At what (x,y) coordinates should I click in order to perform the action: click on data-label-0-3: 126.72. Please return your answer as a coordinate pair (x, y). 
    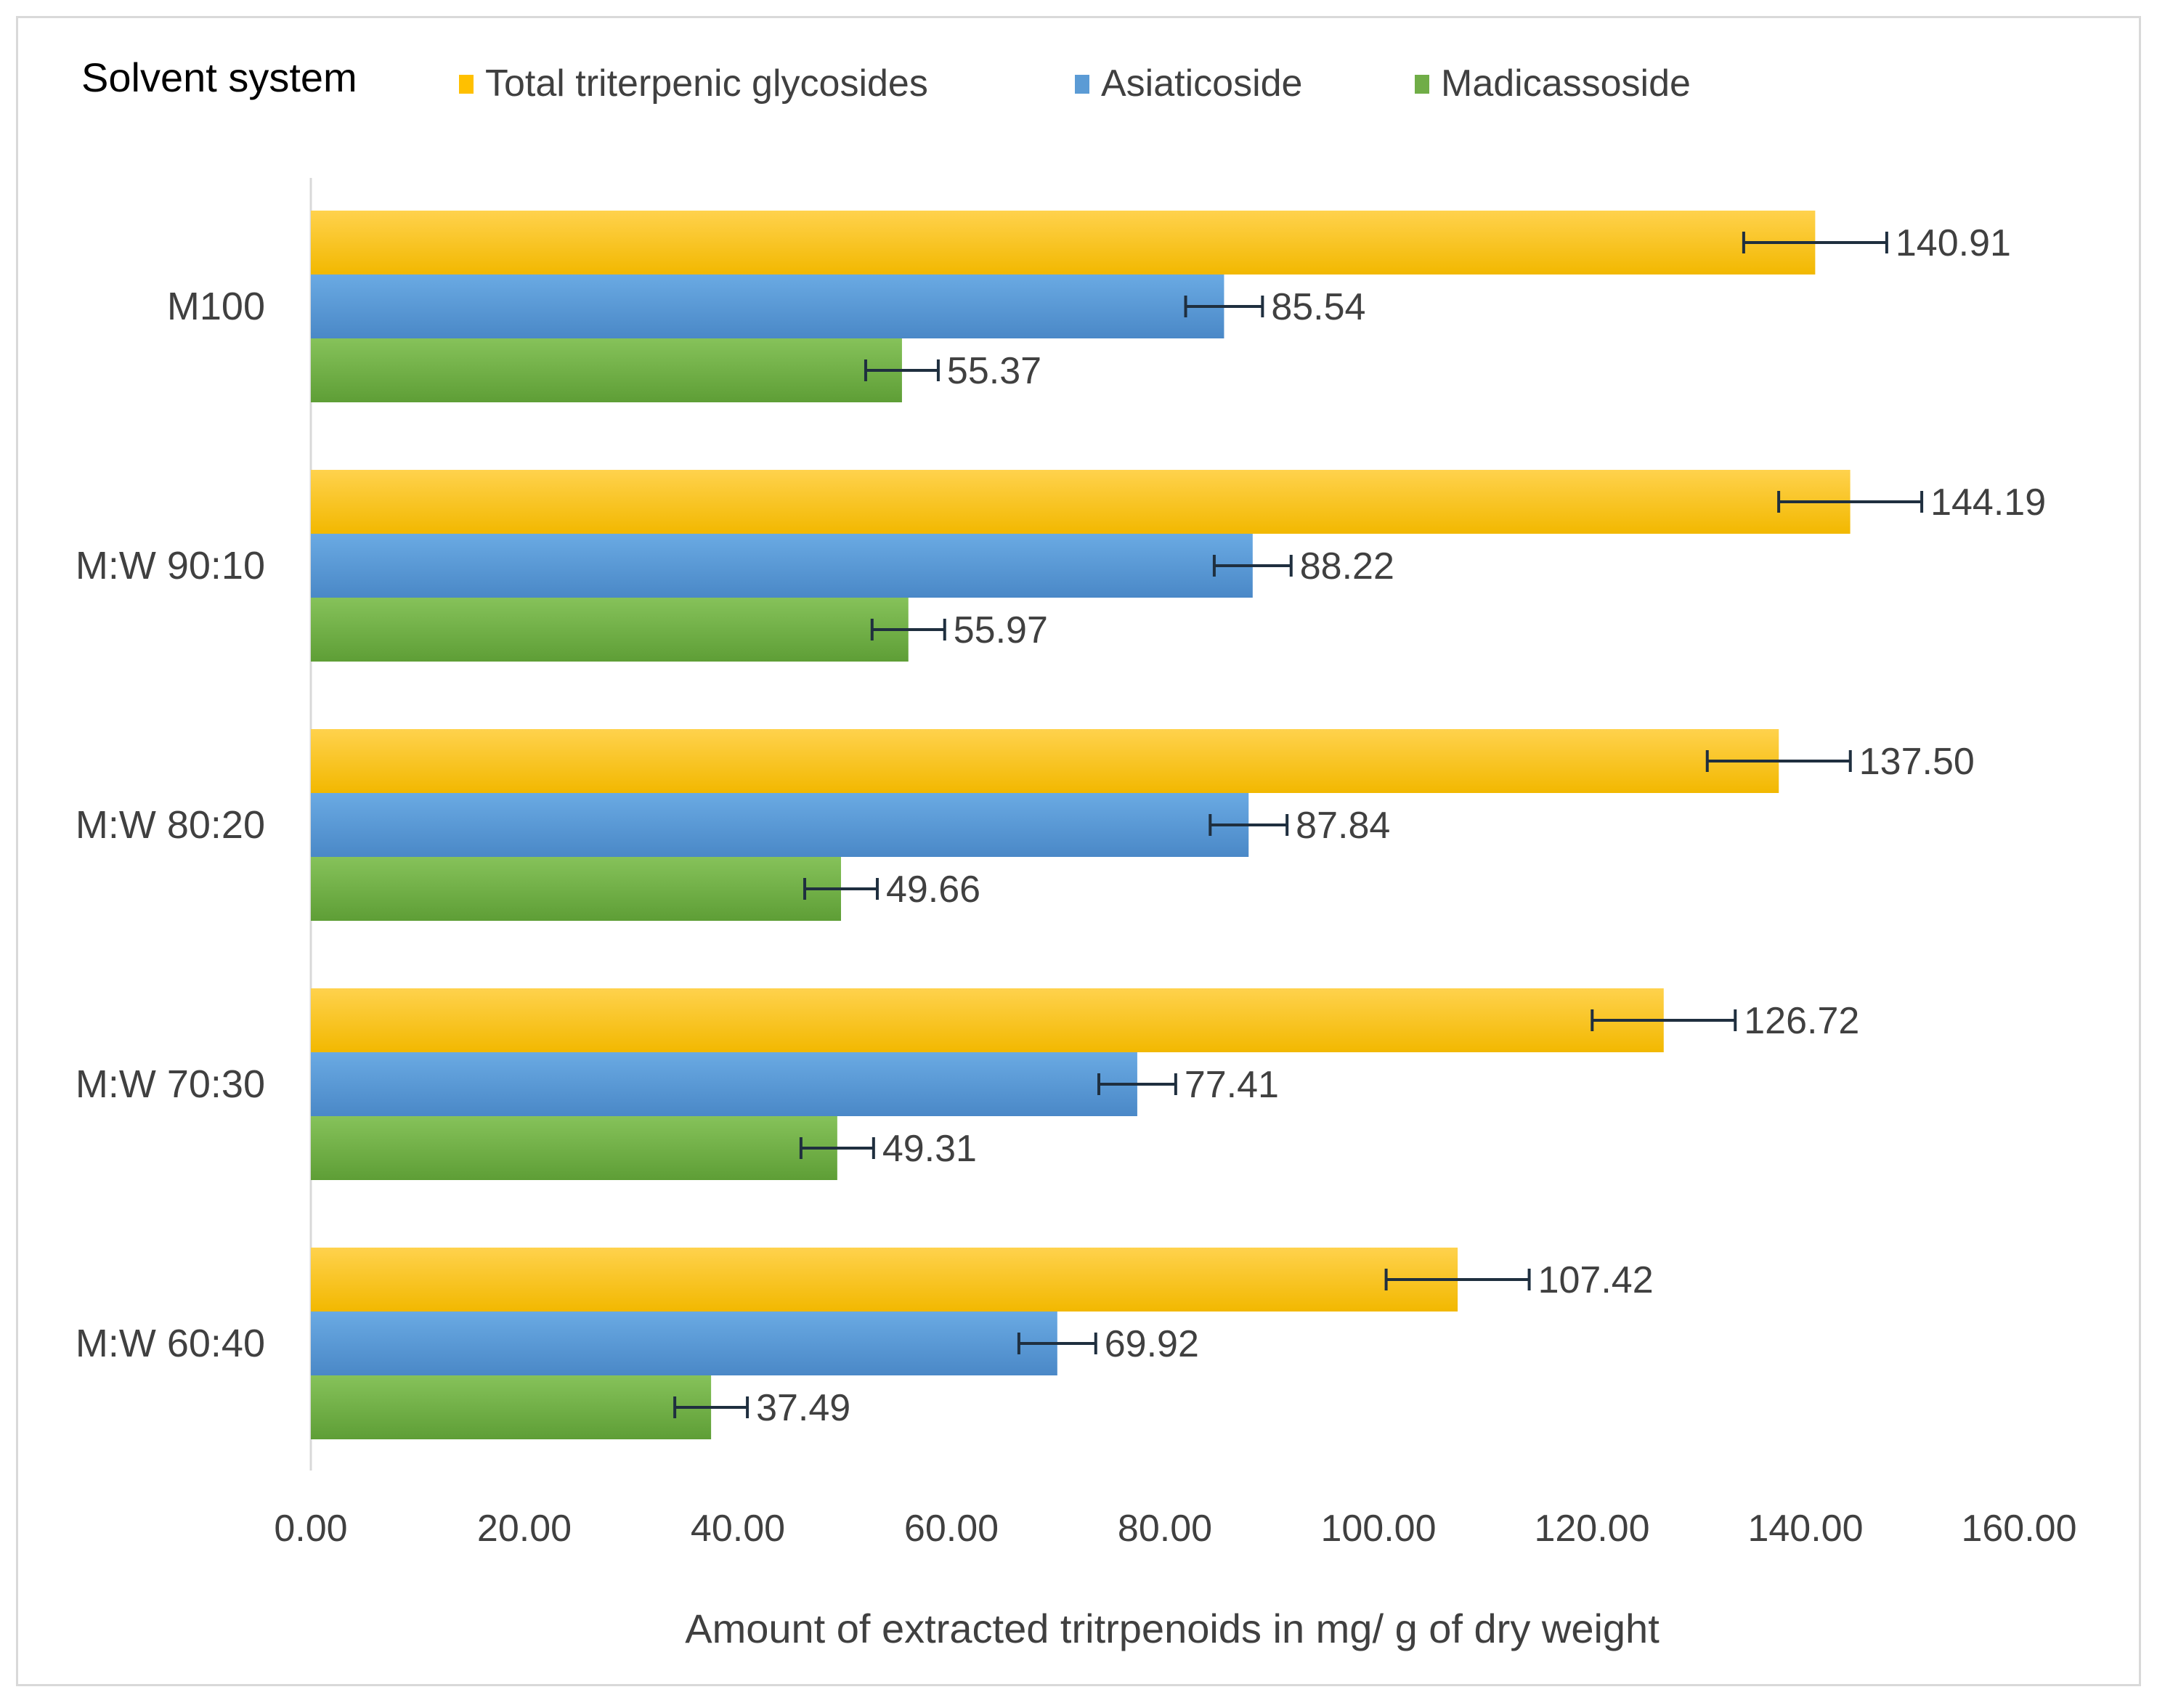
    Looking at the image, I should click on (1802, 1021).